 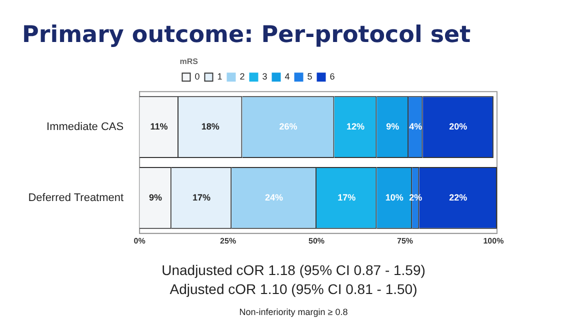 I want to click on legend-label: 0, so click(x=197, y=77).